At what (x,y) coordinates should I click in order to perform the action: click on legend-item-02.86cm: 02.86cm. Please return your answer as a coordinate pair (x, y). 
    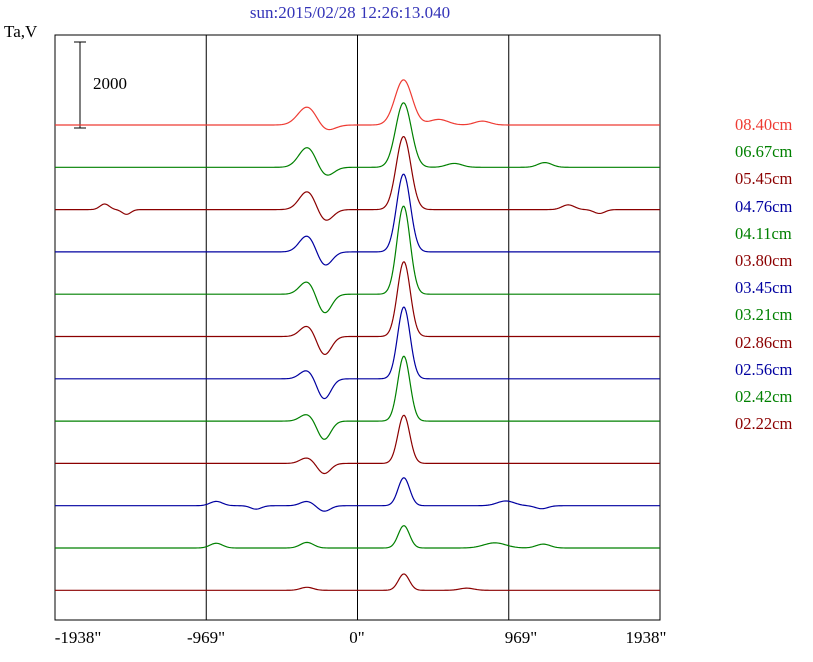
    Looking at the image, I should click on (764, 342).